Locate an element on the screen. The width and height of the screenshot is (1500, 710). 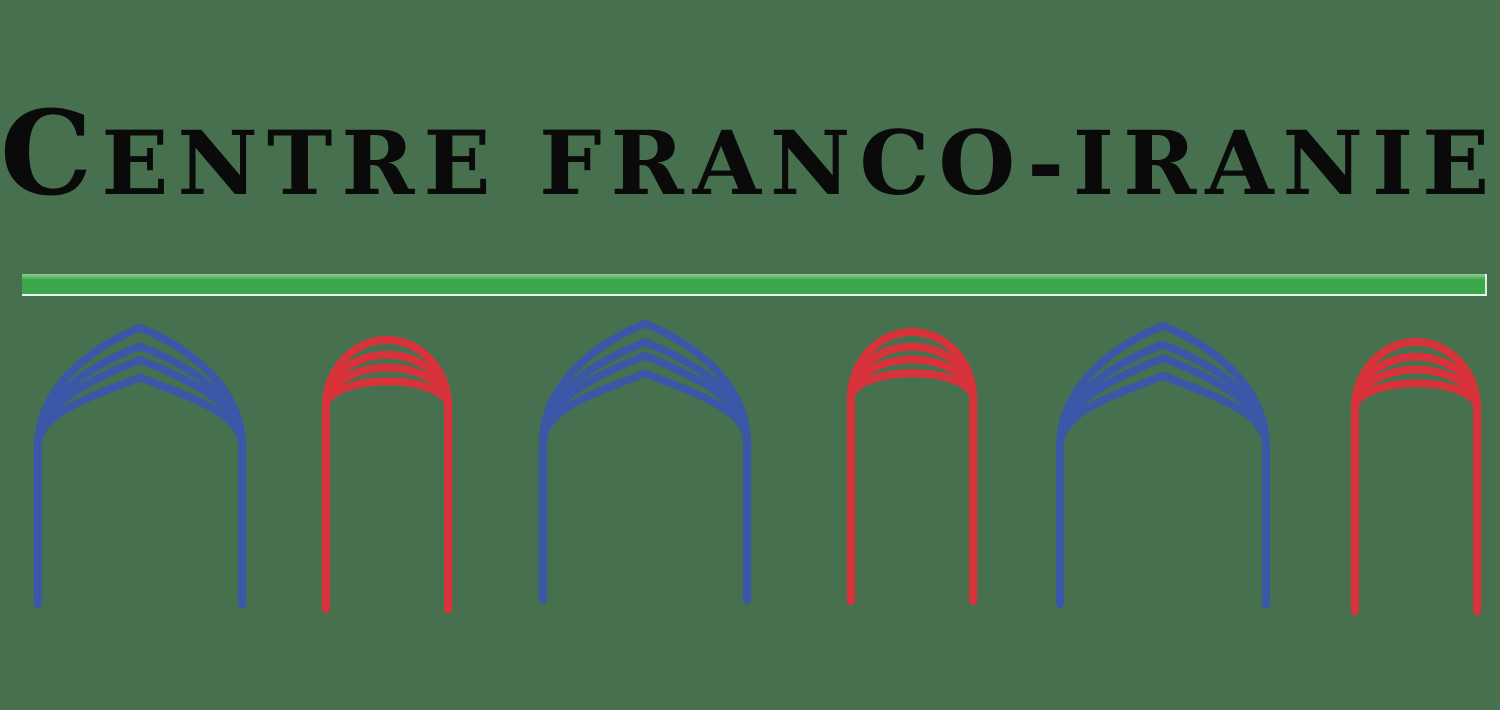
title-initial: C is located at coordinates (51, 154).